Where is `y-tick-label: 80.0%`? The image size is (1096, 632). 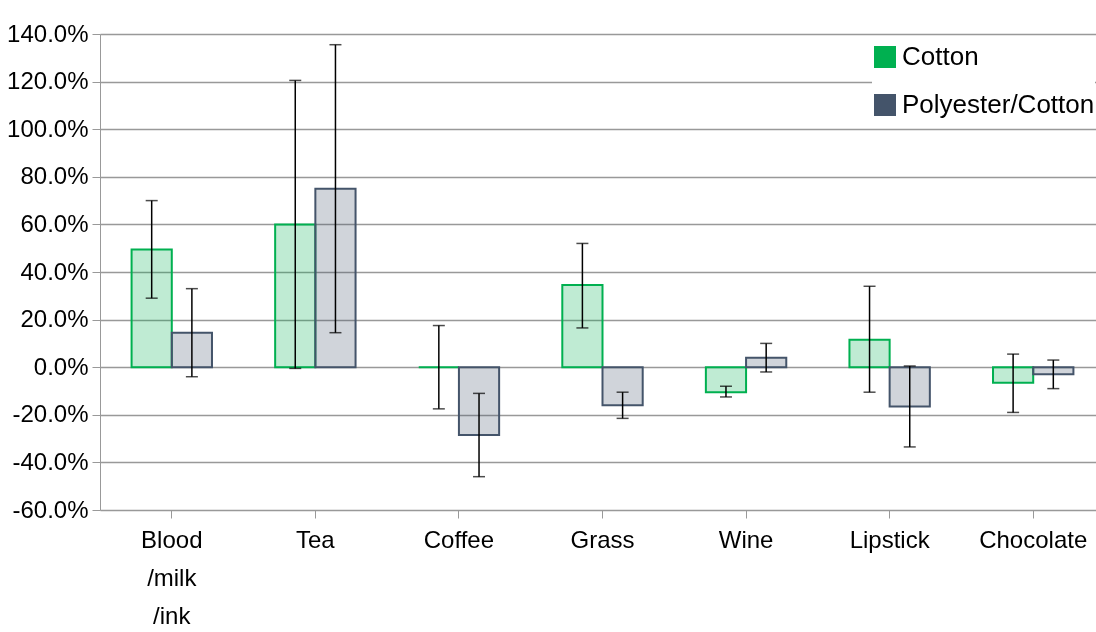 y-tick-label: 80.0% is located at coordinates (54, 176).